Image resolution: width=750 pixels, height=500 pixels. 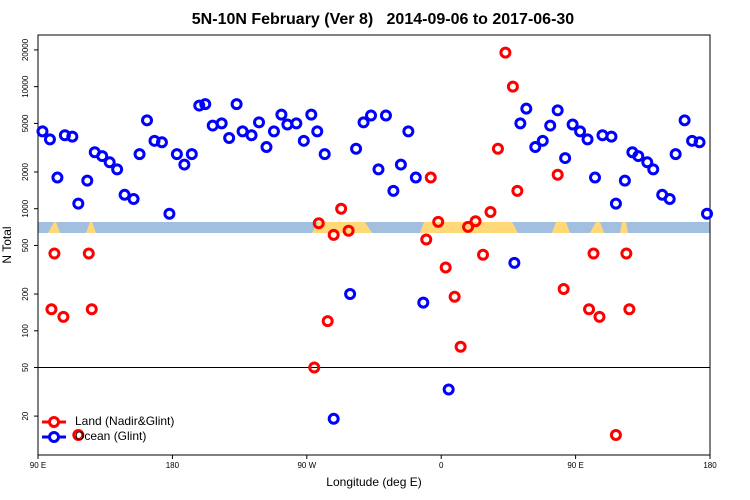 I want to click on y-axis-label: N Total, so click(x=7, y=244).